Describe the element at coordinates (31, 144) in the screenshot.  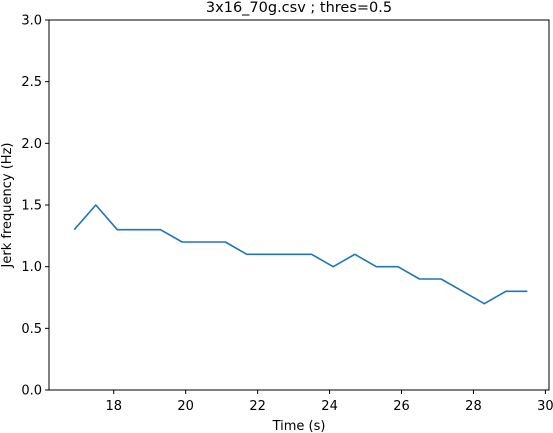
I see `y-tick-label: 2.0` at that location.